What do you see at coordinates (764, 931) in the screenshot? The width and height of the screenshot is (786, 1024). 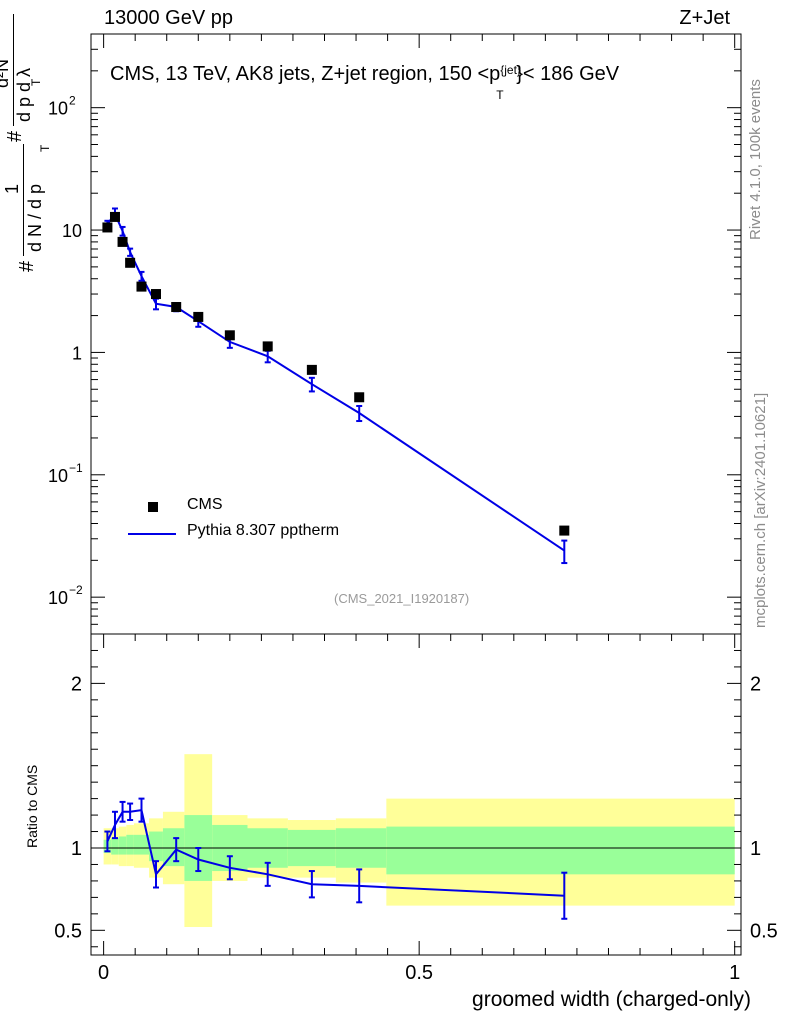 I see `ratio-y-tick-label-right: 0.5` at bounding box center [764, 931].